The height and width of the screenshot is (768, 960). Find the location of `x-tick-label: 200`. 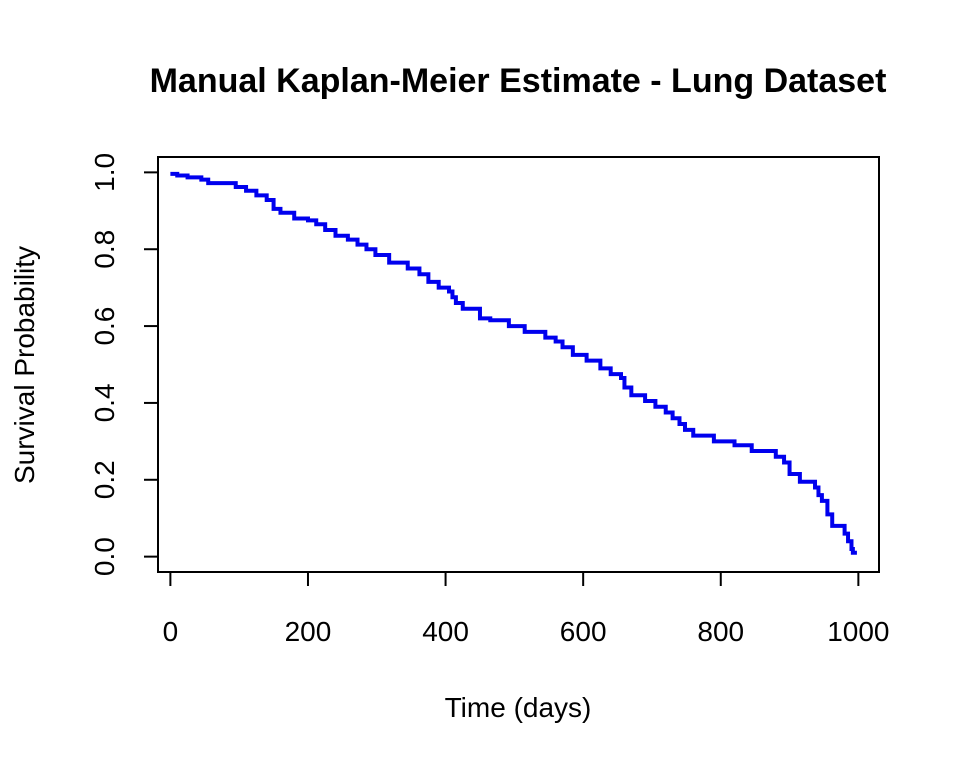

x-tick-label: 200 is located at coordinates (308, 631).